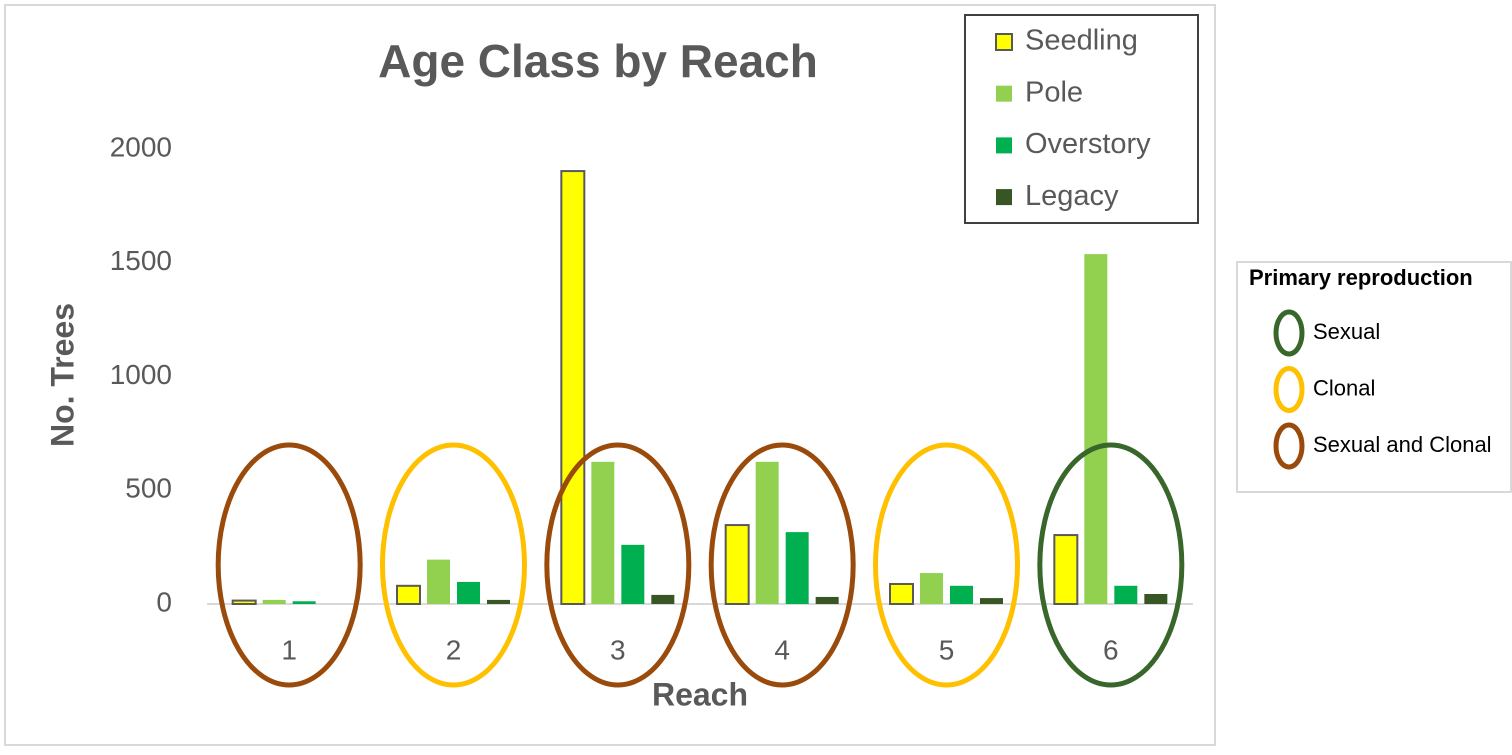 The image size is (1512, 755). What do you see at coordinates (1072, 196) in the screenshot?
I see `legend-label: Legacy` at bounding box center [1072, 196].